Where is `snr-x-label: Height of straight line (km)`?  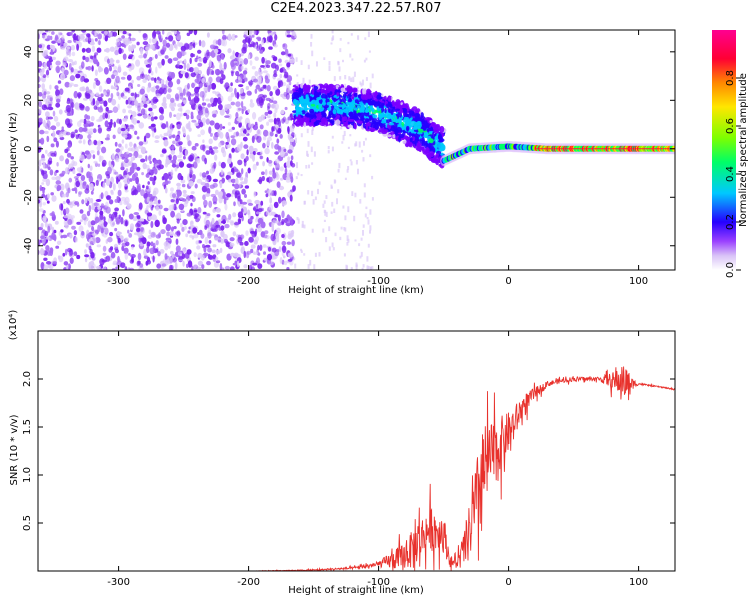 snr-x-label: Height of straight line (km) is located at coordinates (356, 590).